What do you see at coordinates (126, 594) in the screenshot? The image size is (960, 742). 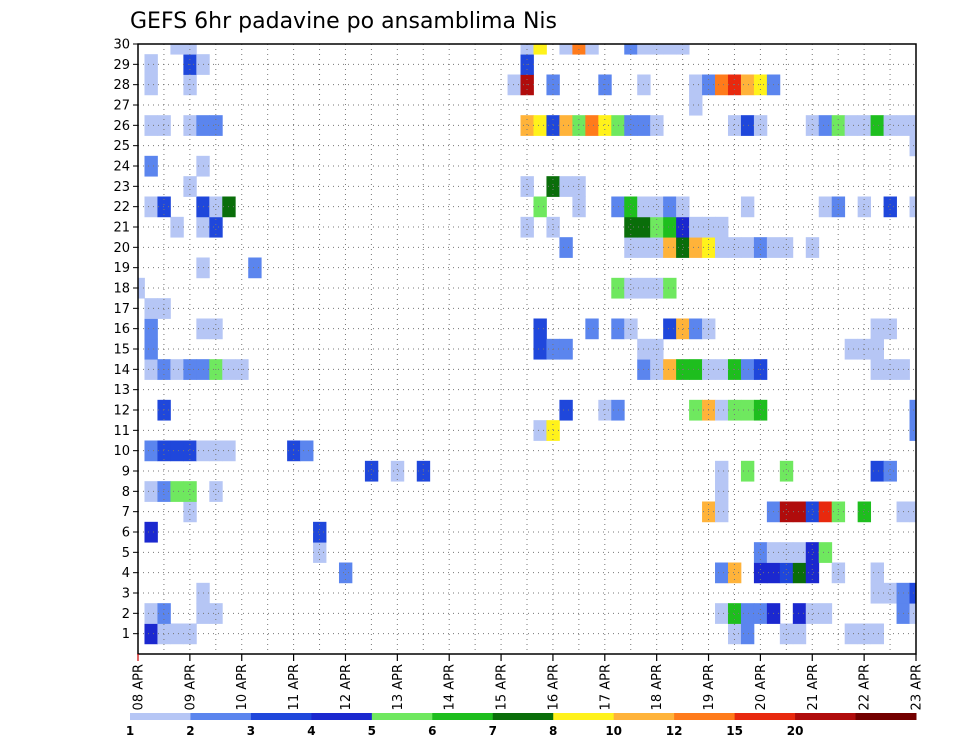 I see `y-tick-label: 3` at bounding box center [126, 594].